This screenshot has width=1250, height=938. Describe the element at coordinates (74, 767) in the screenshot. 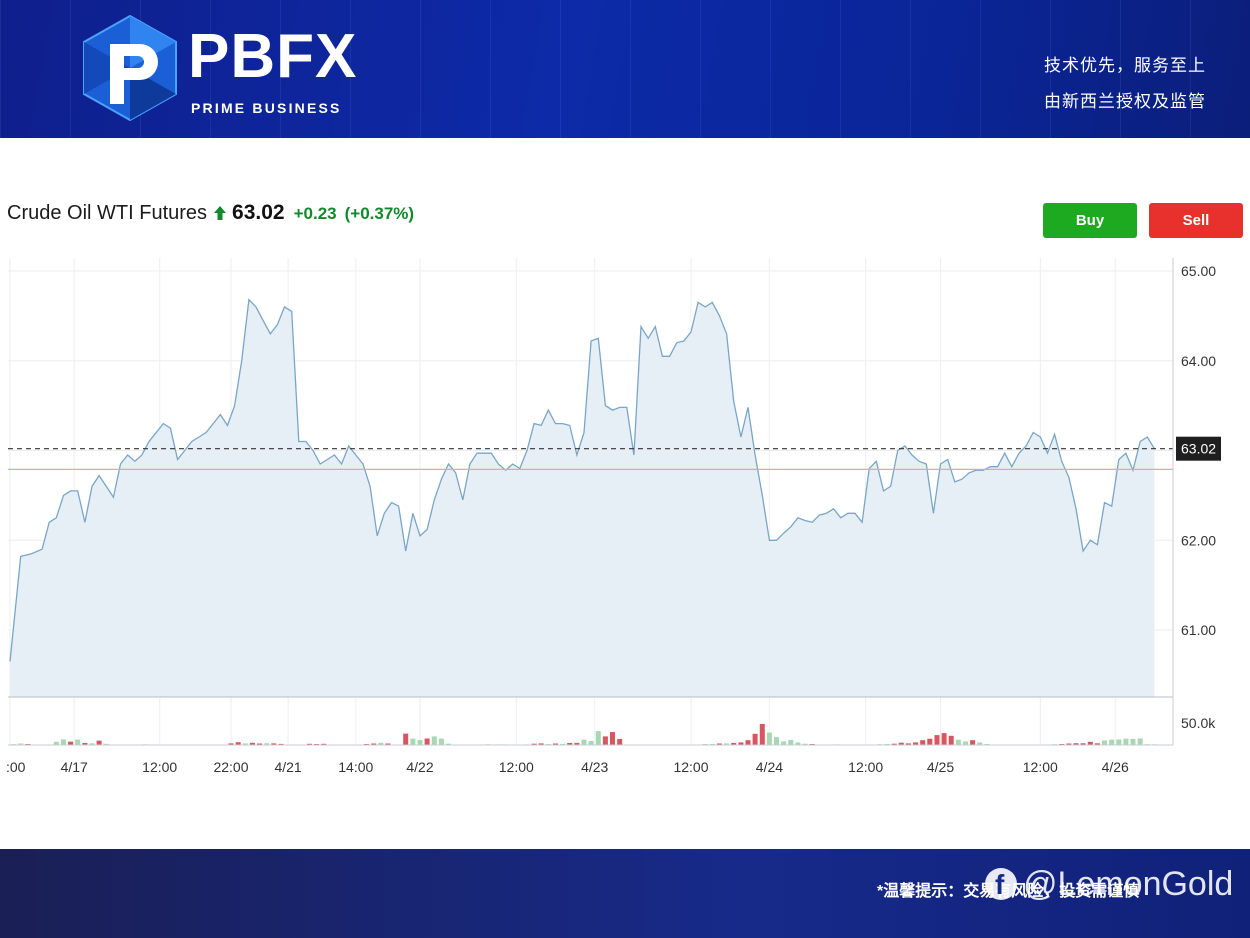

I see `x-tick-label: 4/17` at that location.